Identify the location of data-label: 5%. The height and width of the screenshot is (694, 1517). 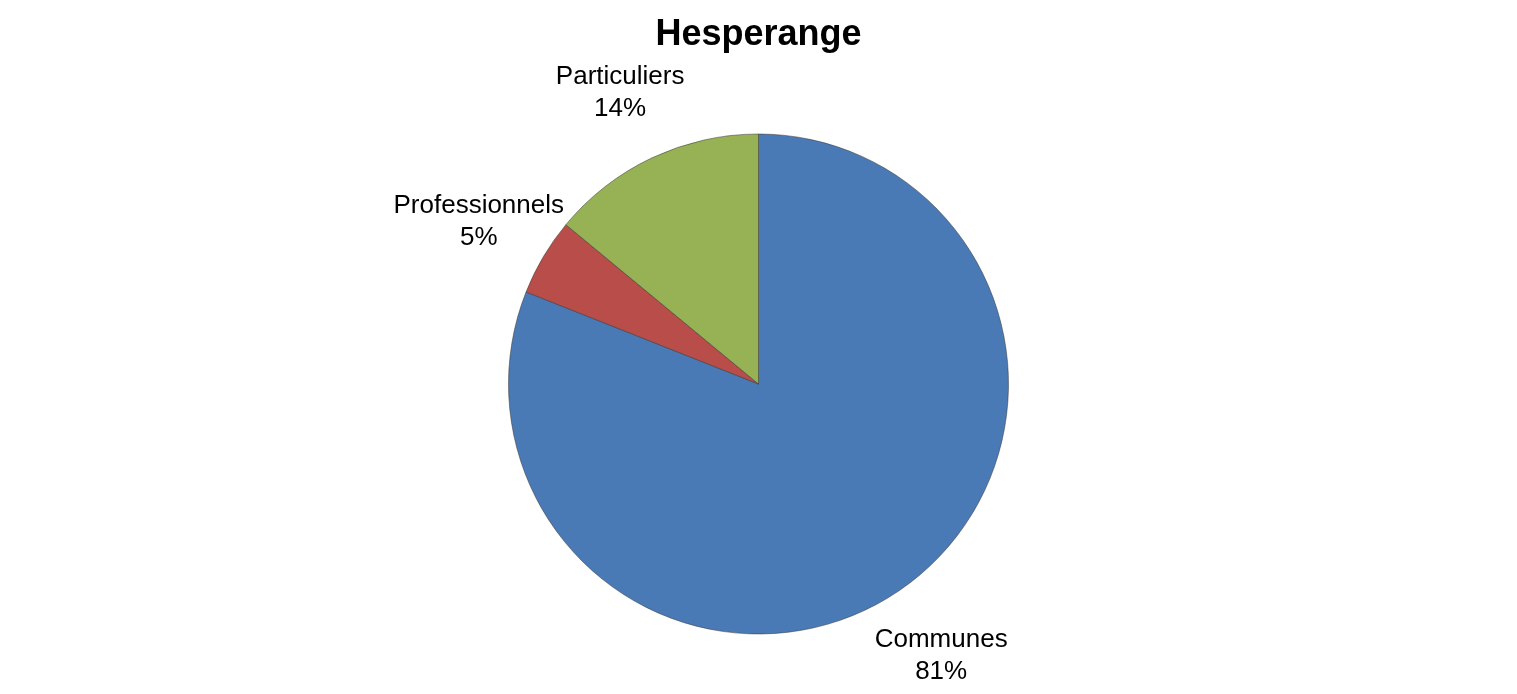
(478, 235).